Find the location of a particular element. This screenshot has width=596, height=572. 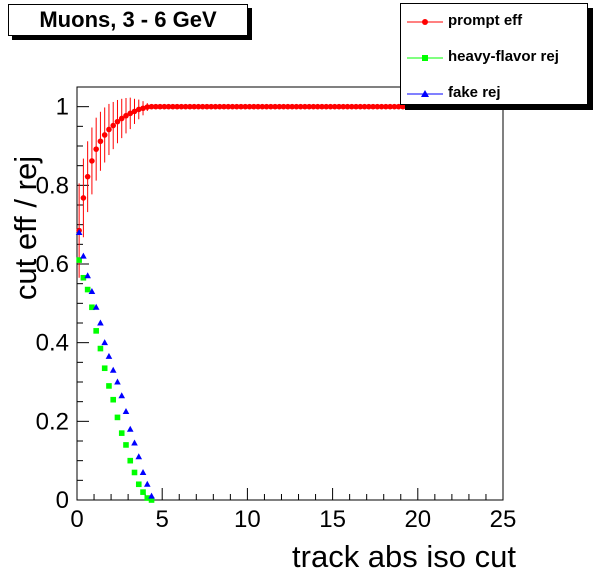

y-tick-label: 0.8 is located at coordinates (52, 185).